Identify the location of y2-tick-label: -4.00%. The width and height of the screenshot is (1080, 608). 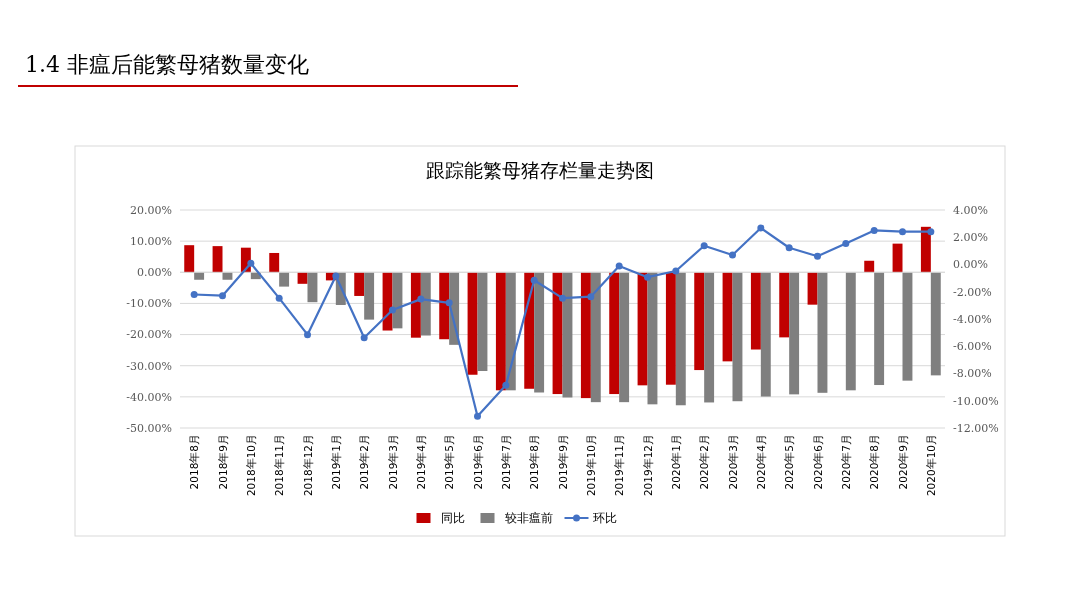
(972, 319).